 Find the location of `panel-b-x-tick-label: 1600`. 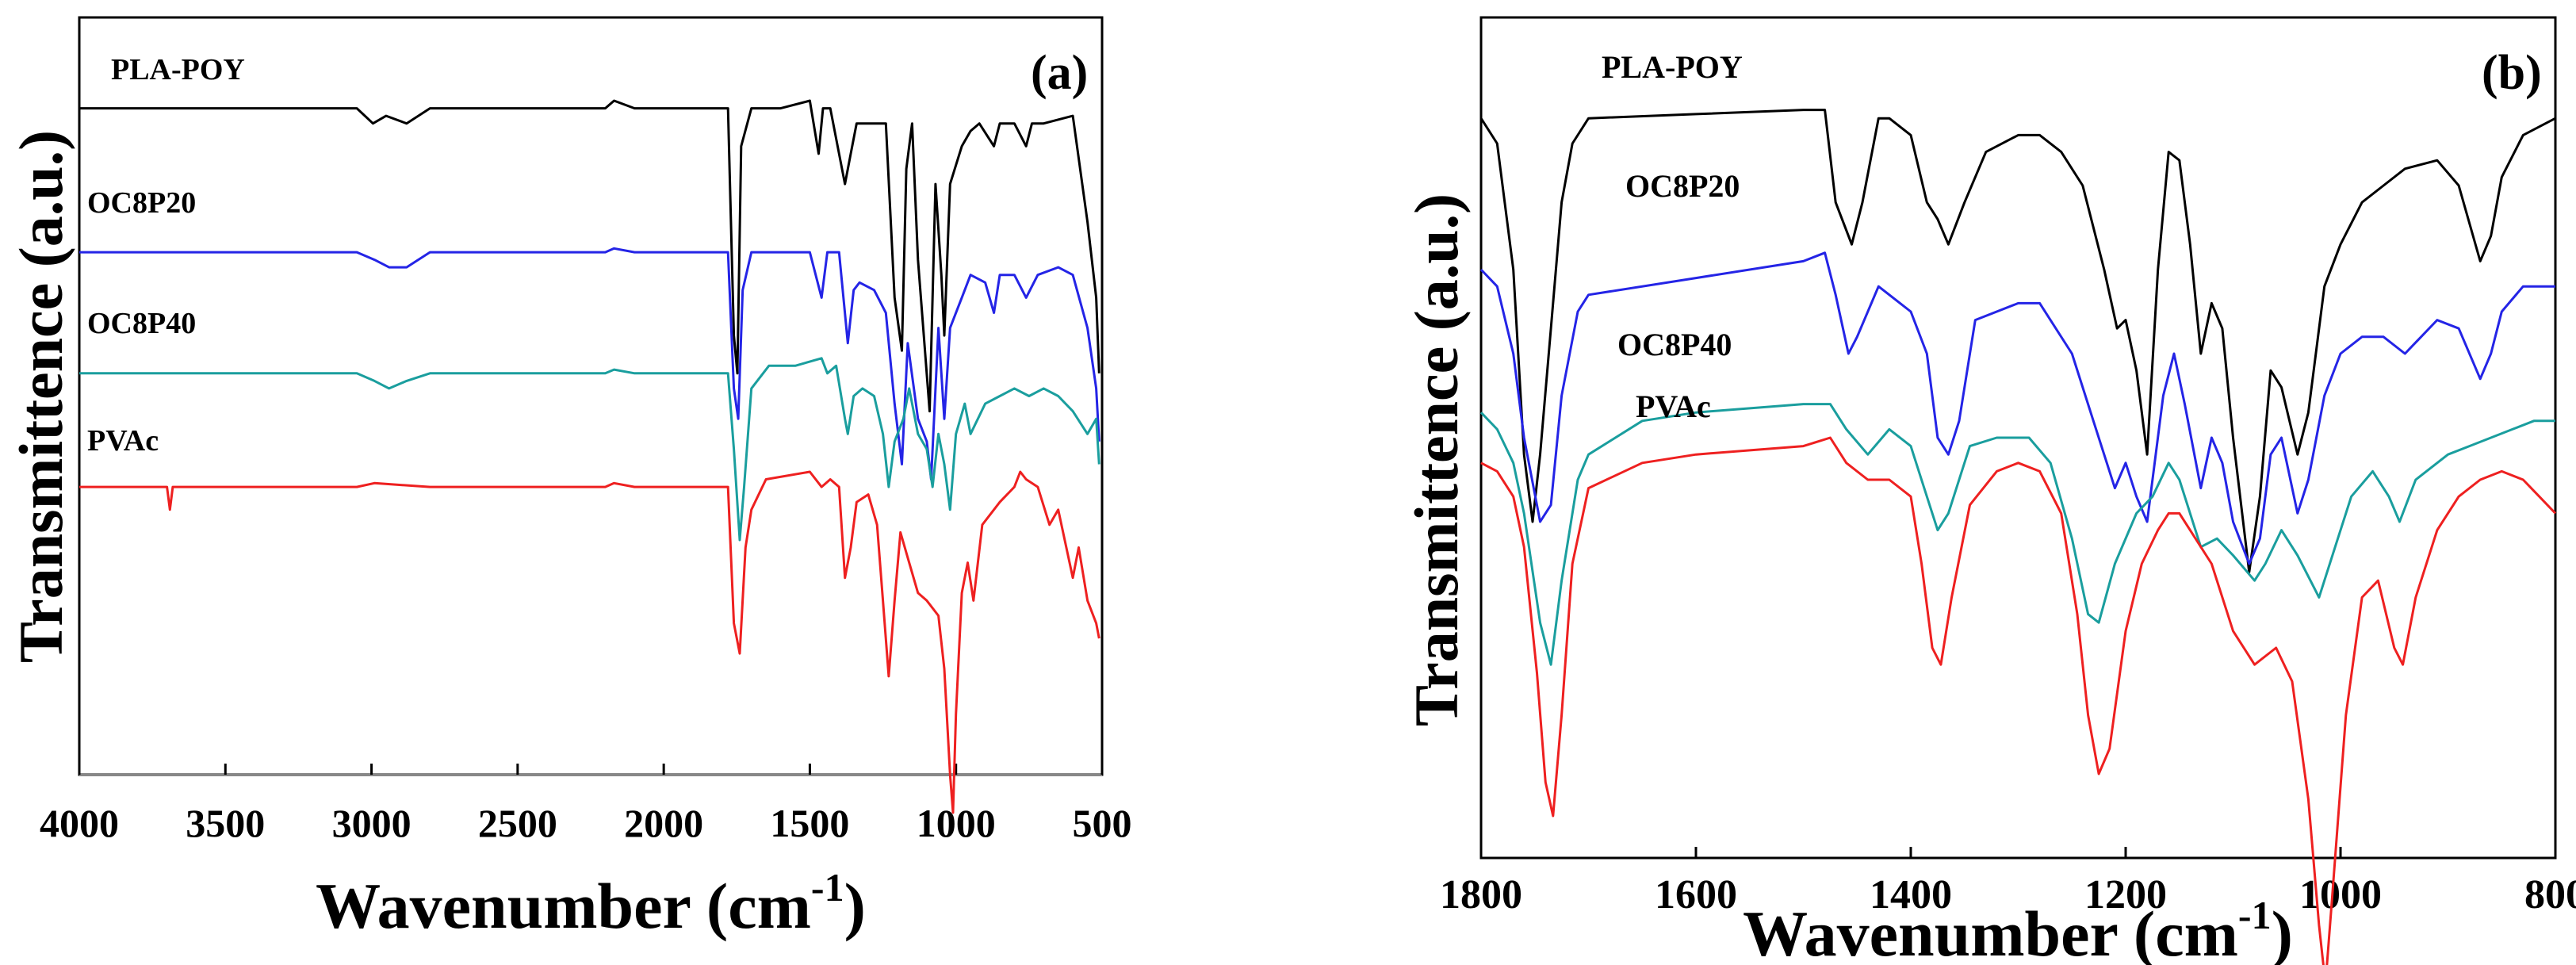

panel-b-x-tick-label: 1600 is located at coordinates (1696, 894).